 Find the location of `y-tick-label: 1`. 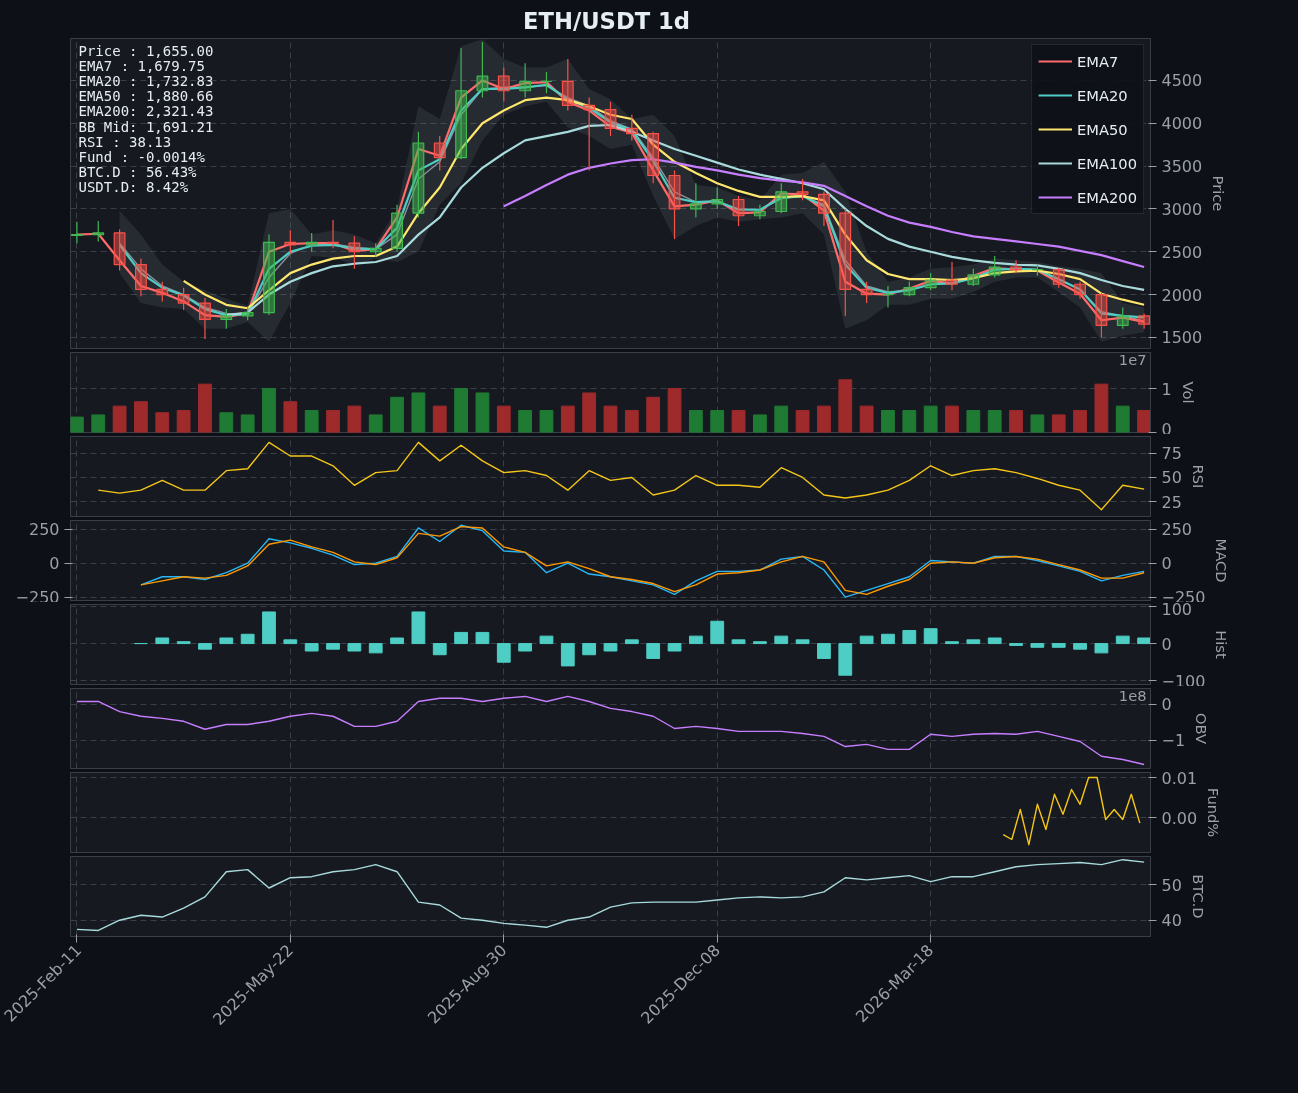

y-tick-label: 1 is located at coordinates (1166, 389).